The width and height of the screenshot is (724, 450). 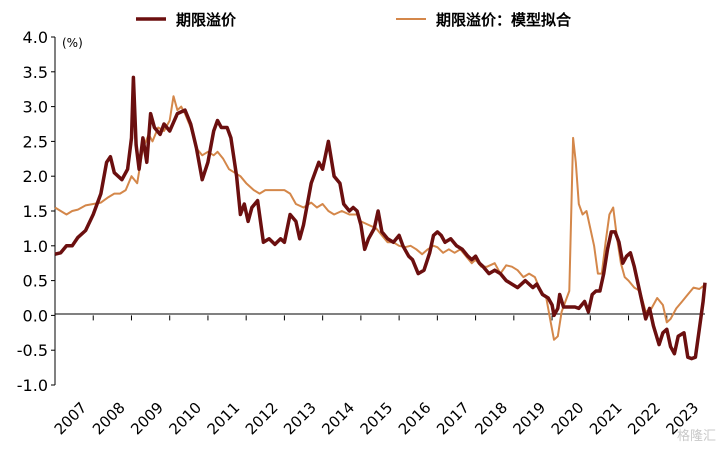 I want to click on x-tick-label: 2020, so click(x=568, y=419).